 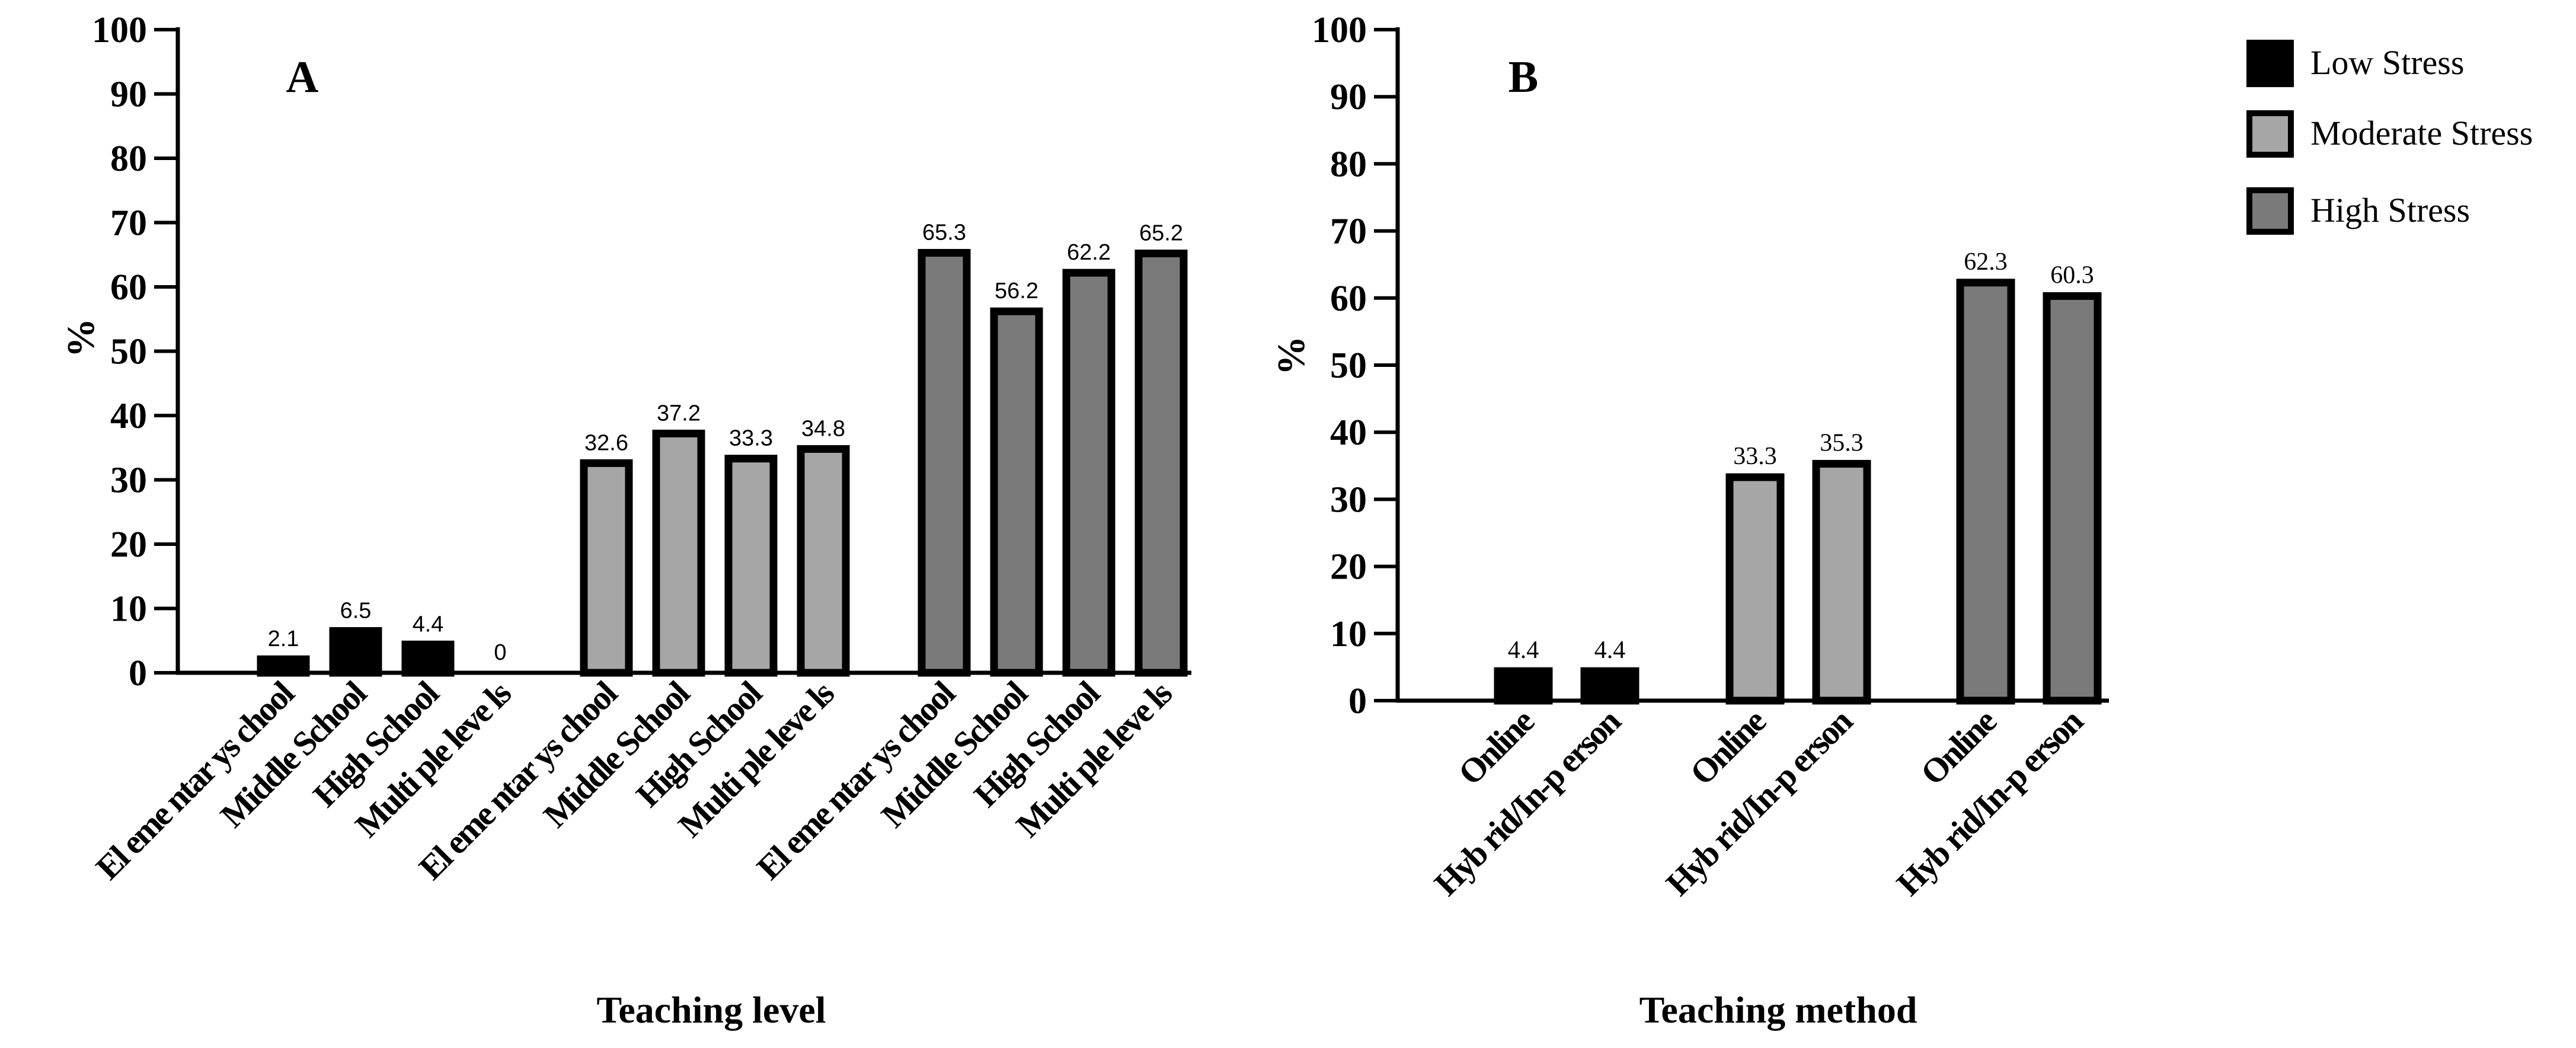 What do you see at coordinates (283, 639) in the screenshot?
I see `value-label-a-low-stress-el-eme-ntar-ys-chool: 2.1` at bounding box center [283, 639].